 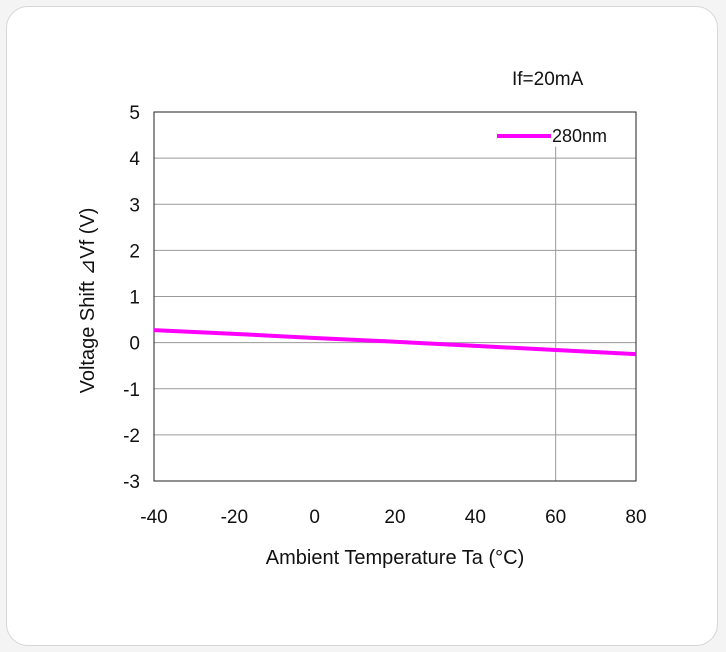 What do you see at coordinates (635, 517) in the screenshot?
I see `x-tick-label: 80` at bounding box center [635, 517].